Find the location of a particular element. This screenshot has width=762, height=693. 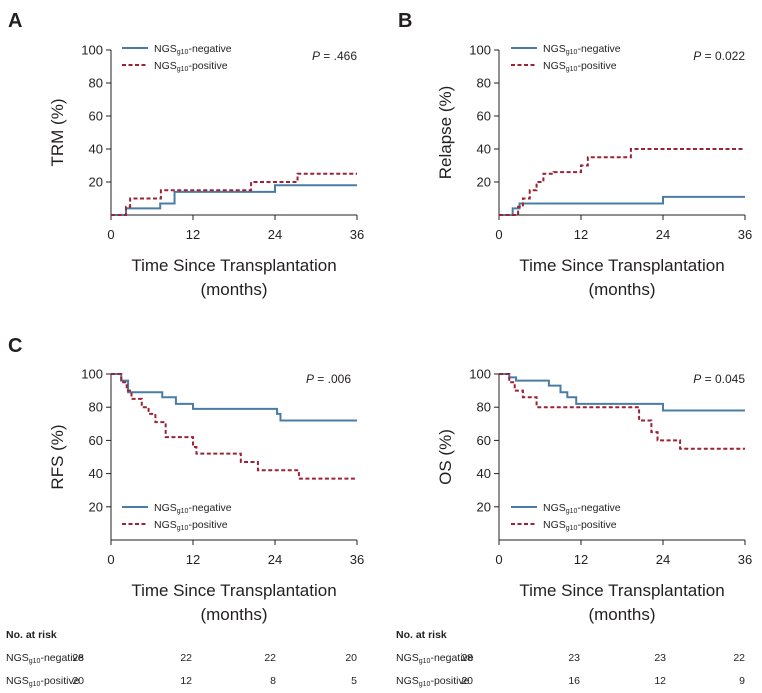

risk-value: 8 is located at coordinates (273, 681).